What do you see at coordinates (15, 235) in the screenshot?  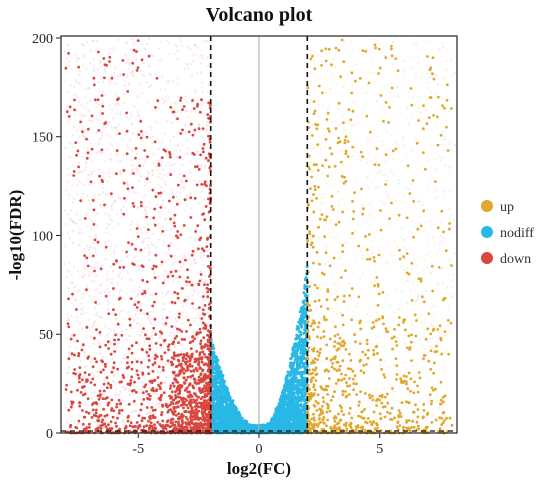 I see `y-axis-label: -log10(FDR)` at bounding box center [15, 235].